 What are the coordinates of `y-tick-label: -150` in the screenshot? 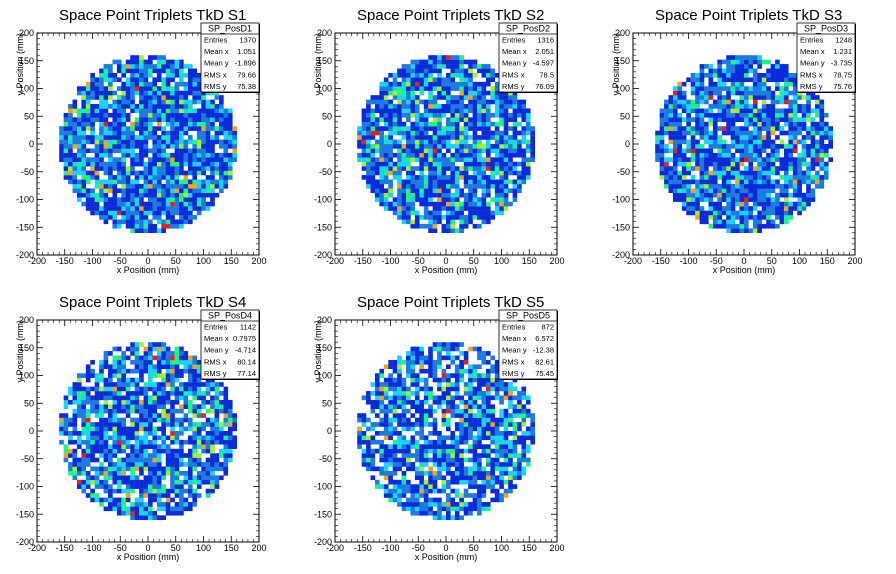 It's located at (621, 227).